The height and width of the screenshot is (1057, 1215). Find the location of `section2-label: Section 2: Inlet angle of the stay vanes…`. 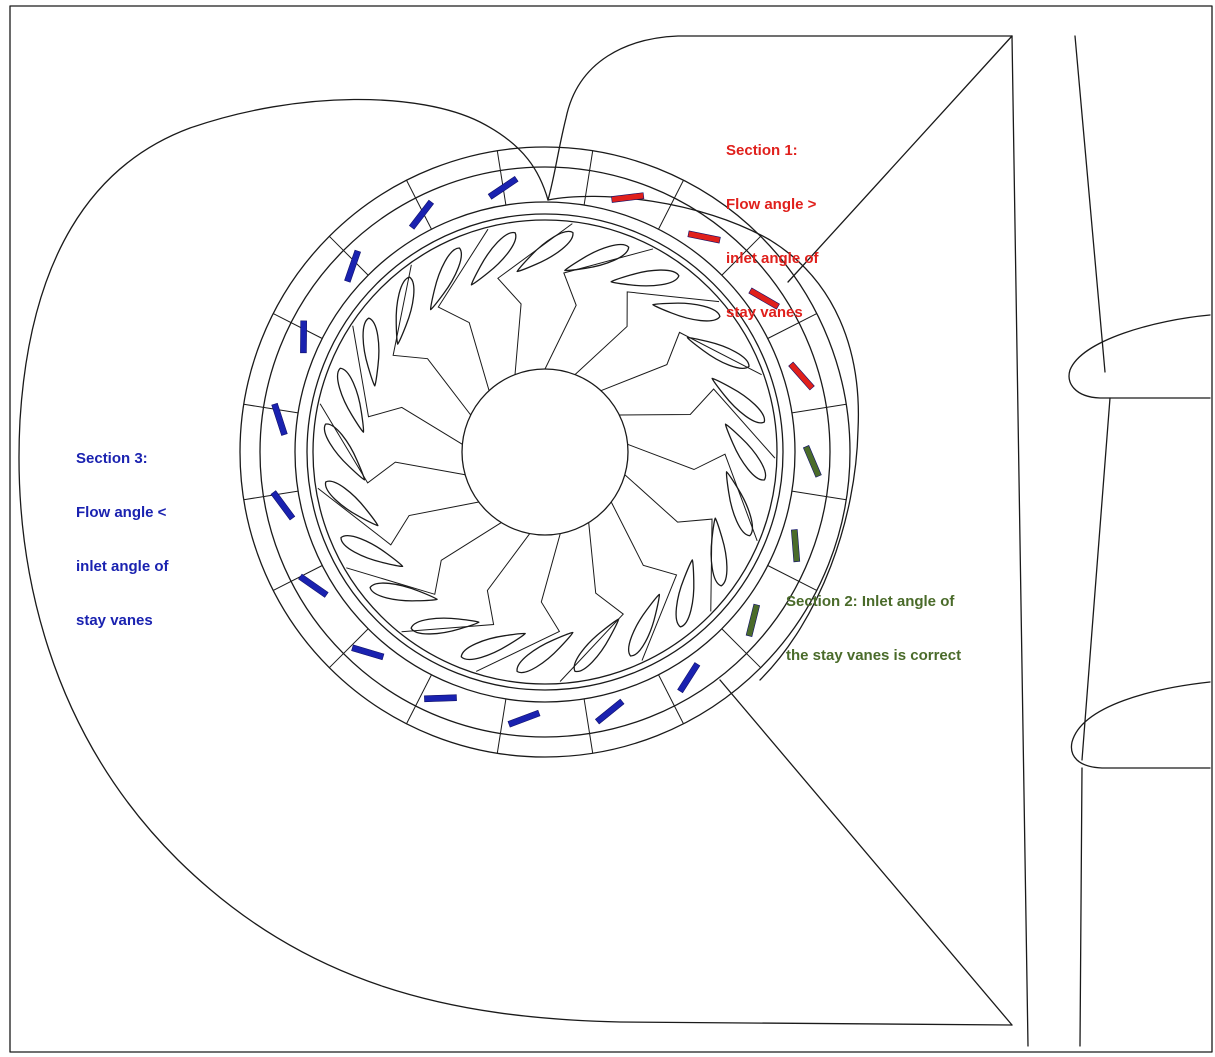

section2-label: Section 2: Inlet angle of the stay vanes… is located at coordinates (873, 620).